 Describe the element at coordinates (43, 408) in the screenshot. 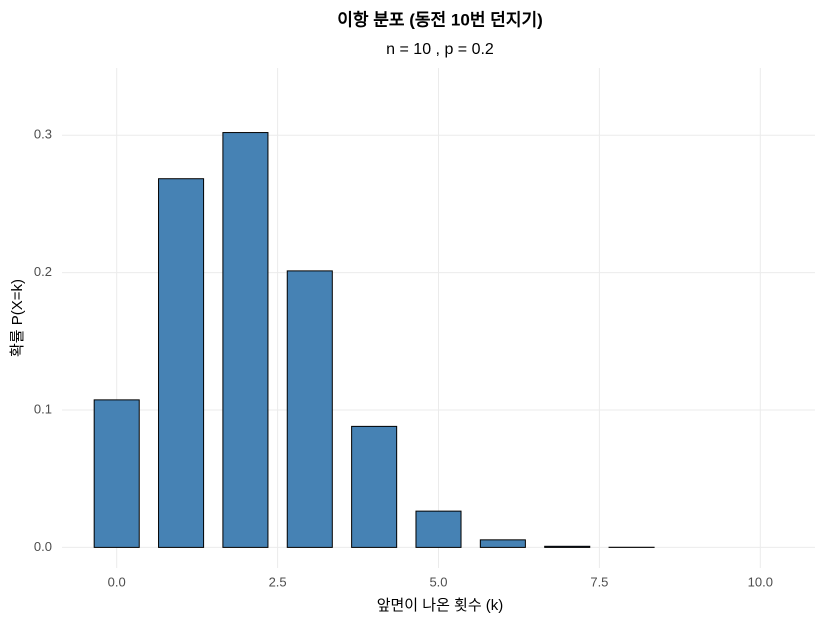

I see `y-tick-label: 0.1` at that location.